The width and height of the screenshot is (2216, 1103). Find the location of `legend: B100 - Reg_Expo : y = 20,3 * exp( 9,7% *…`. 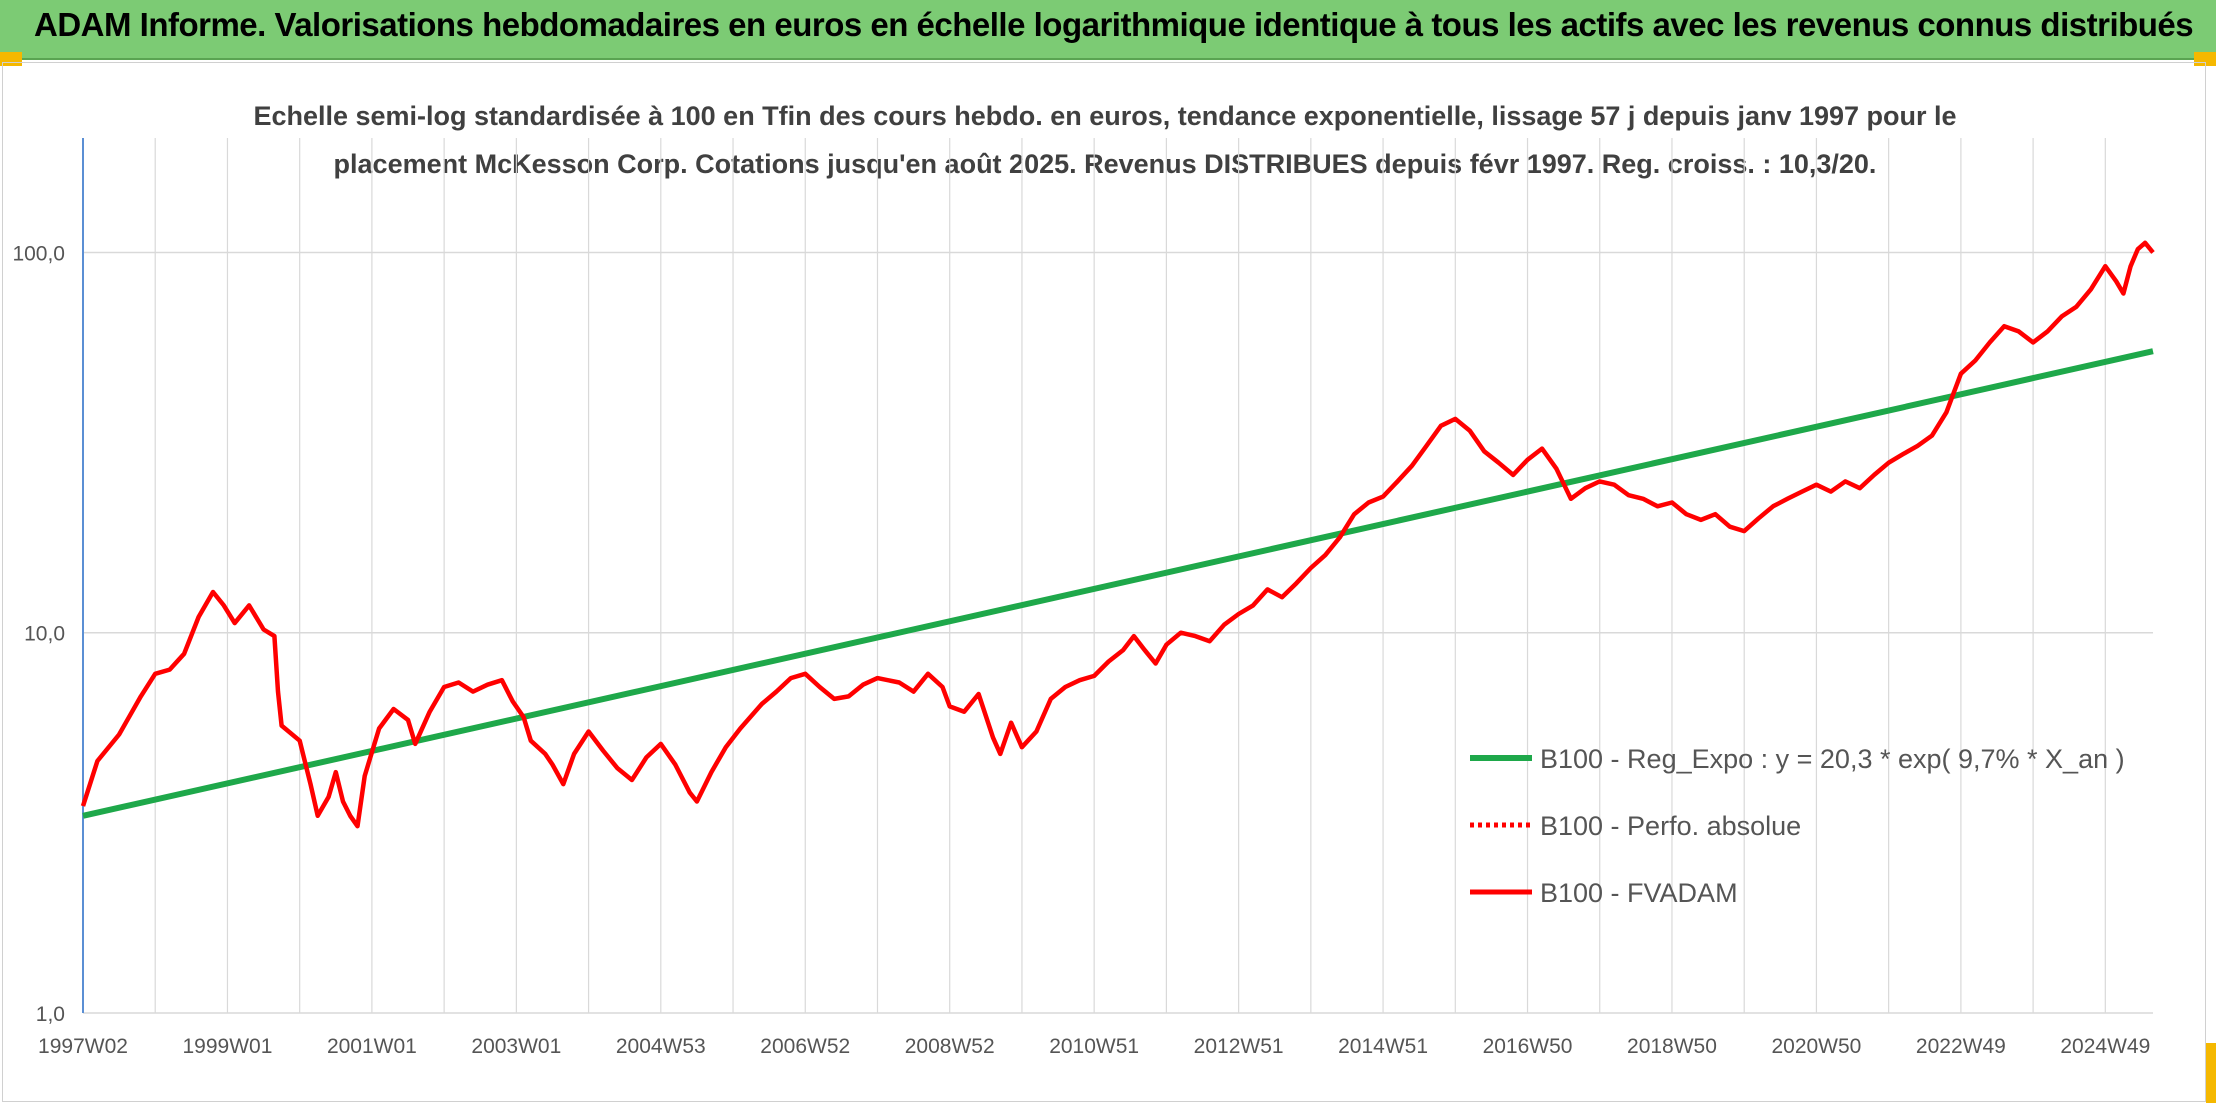

legend: B100 - Reg_Expo : y = 20,3 * exp( 9,7% *… is located at coordinates (1797, 826).